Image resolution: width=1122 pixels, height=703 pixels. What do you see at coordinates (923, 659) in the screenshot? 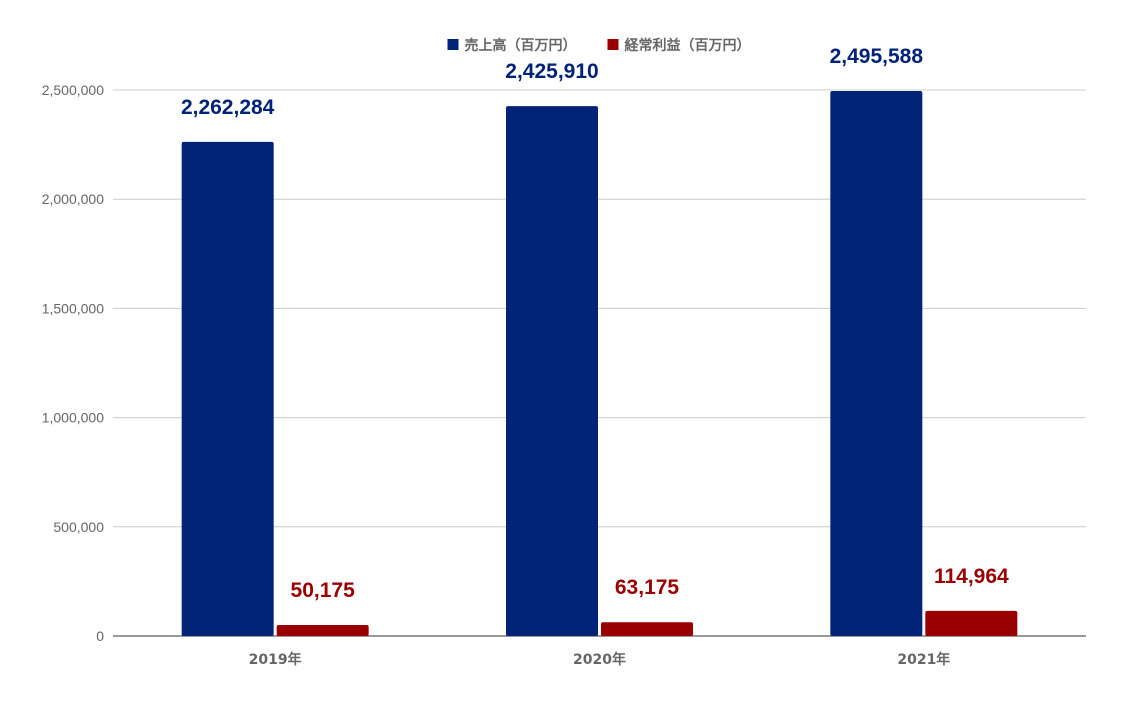
I see `x-category-label: 2021年` at bounding box center [923, 659].